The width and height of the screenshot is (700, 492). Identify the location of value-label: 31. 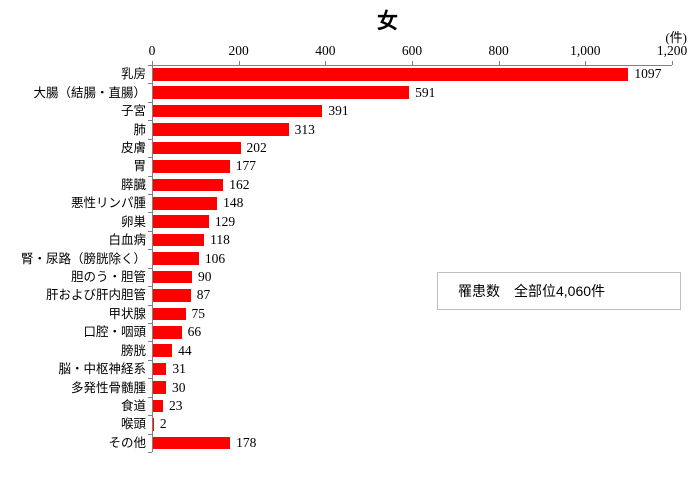
(179, 369).